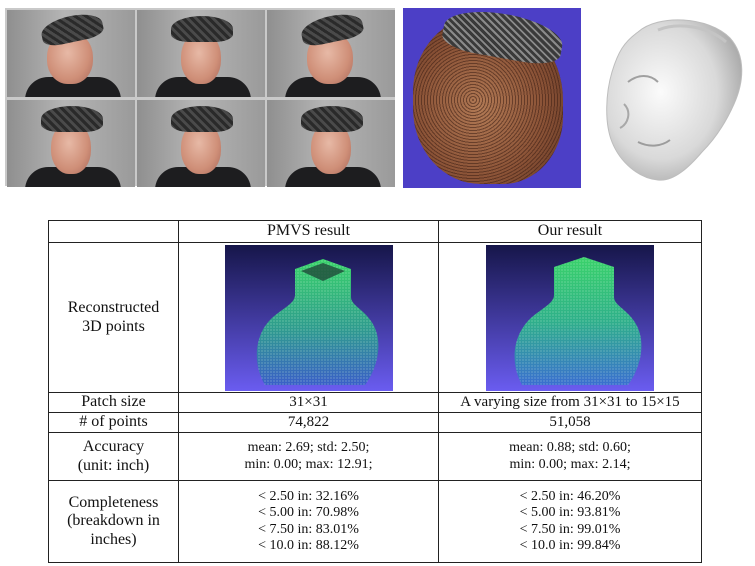 The height and width of the screenshot is (566, 755). I want to click on row-label-patch-size: Patch size, so click(113, 402).